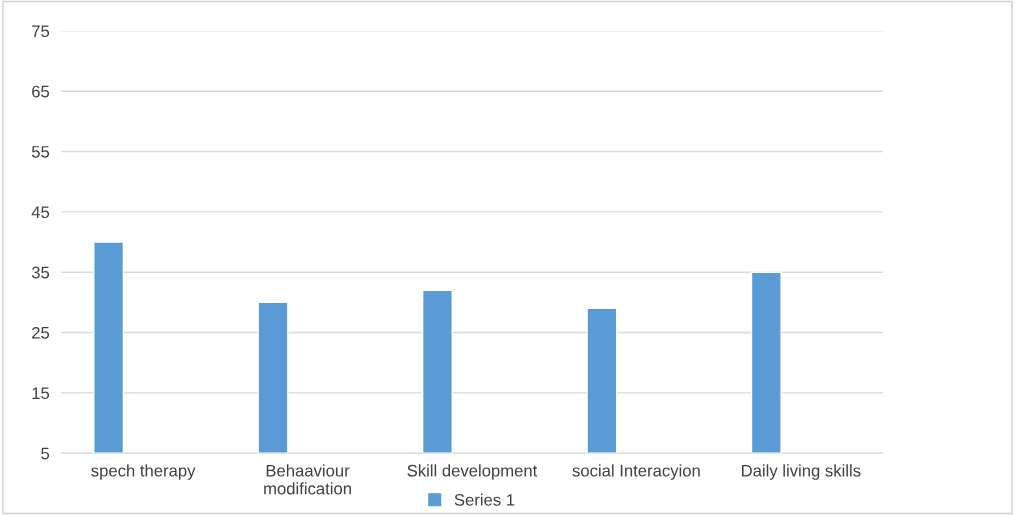 The height and width of the screenshot is (515, 1015). What do you see at coordinates (40, 212) in the screenshot?
I see `y-tick-label: 45` at bounding box center [40, 212].